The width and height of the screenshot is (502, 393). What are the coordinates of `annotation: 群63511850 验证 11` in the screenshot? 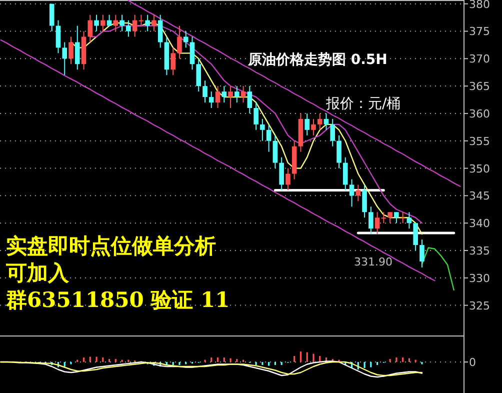 It's located at (117, 299).